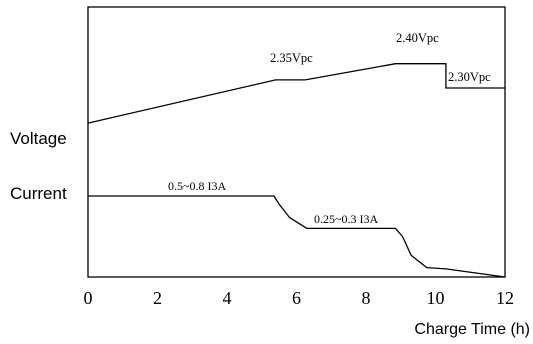  What do you see at coordinates (296, 93) in the screenshot?
I see `voltage-series-line` at bounding box center [296, 93].